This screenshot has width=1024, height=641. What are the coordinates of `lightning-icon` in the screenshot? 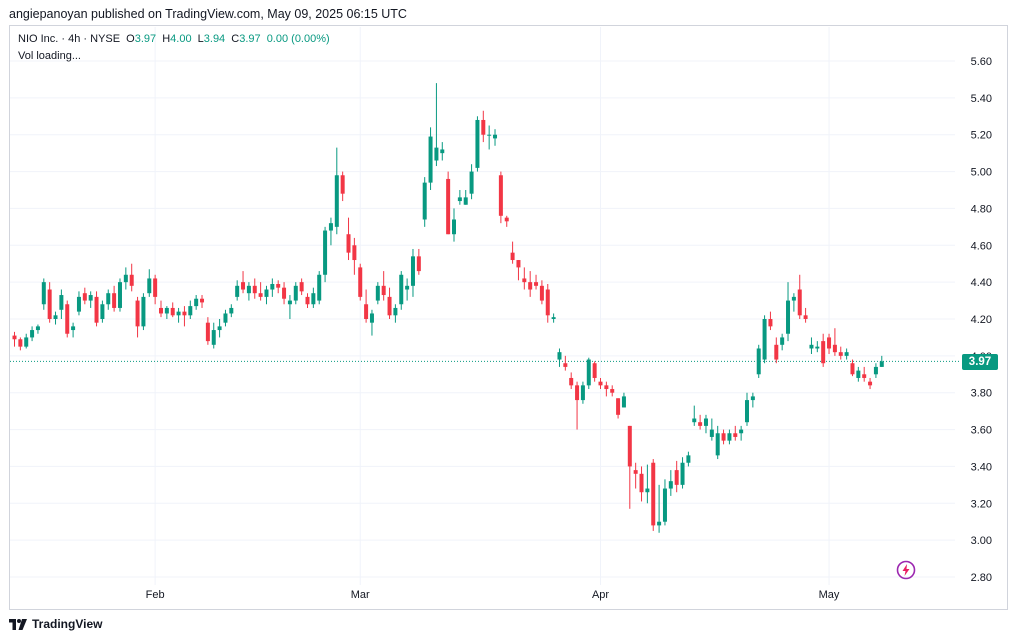 It's located at (906, 570).